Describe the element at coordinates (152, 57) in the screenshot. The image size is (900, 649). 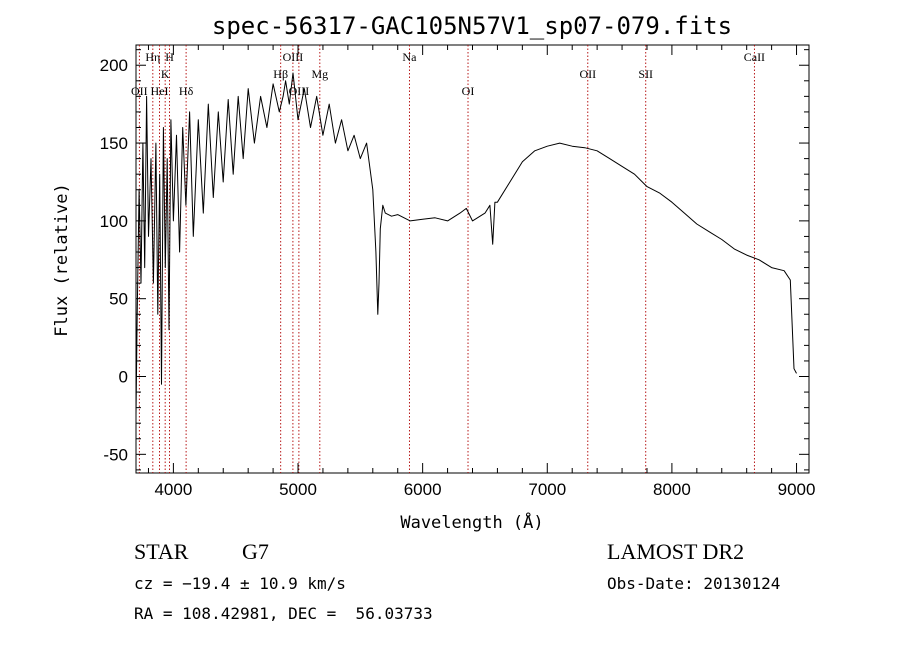
I see `spectral-line-label: Hη` at that location.